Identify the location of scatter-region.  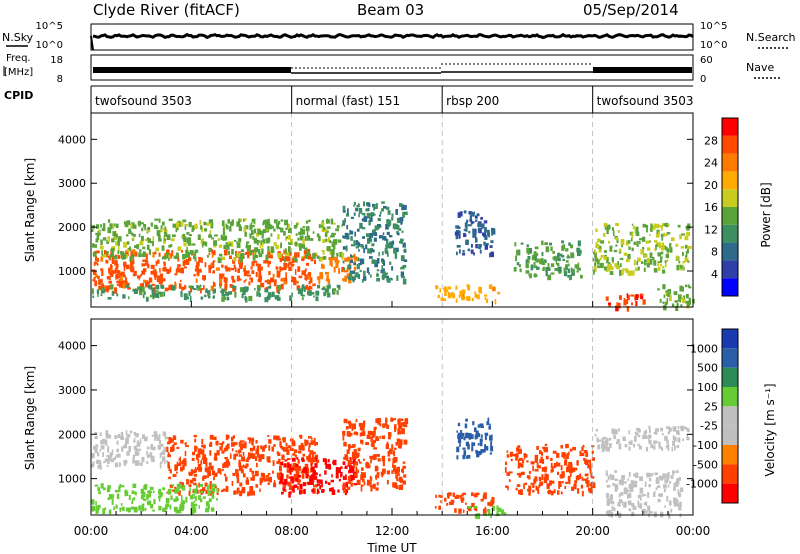
(155, 499).